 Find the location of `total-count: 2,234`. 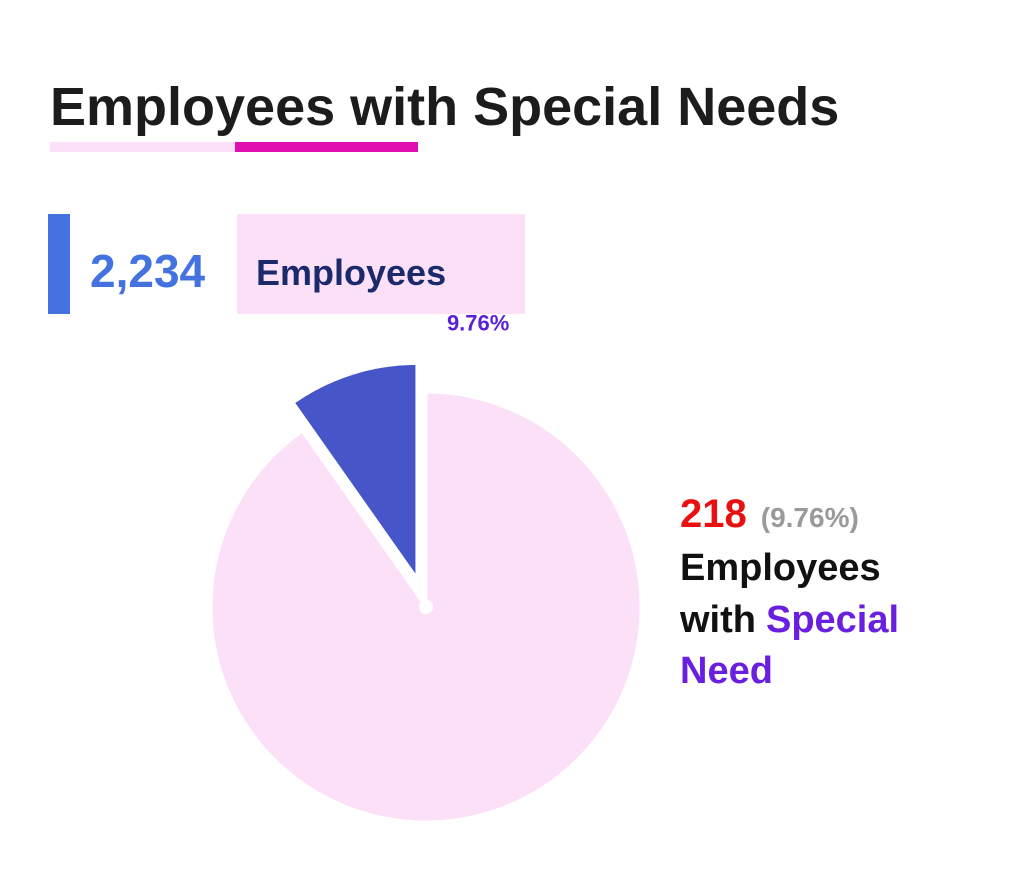

total-count: 2,234 is located at coordinates (148, 271).